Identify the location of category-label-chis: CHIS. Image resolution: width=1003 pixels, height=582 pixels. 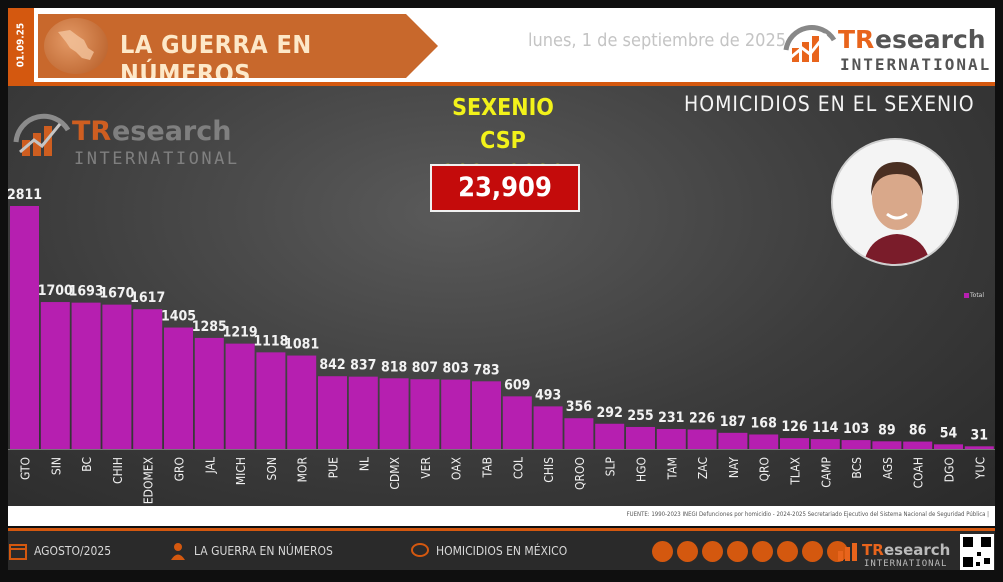
(549, 470).